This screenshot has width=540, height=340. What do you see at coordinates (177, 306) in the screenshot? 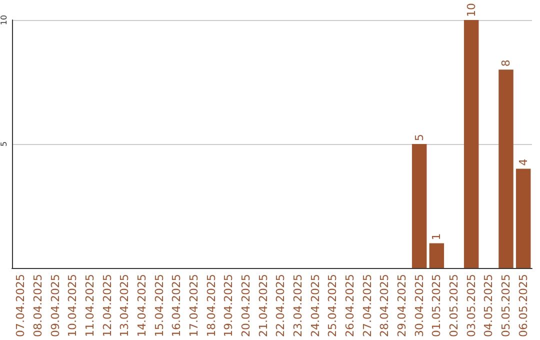
I see `x-tick-label: 16.04.2025` at bounding box center [177, 306].